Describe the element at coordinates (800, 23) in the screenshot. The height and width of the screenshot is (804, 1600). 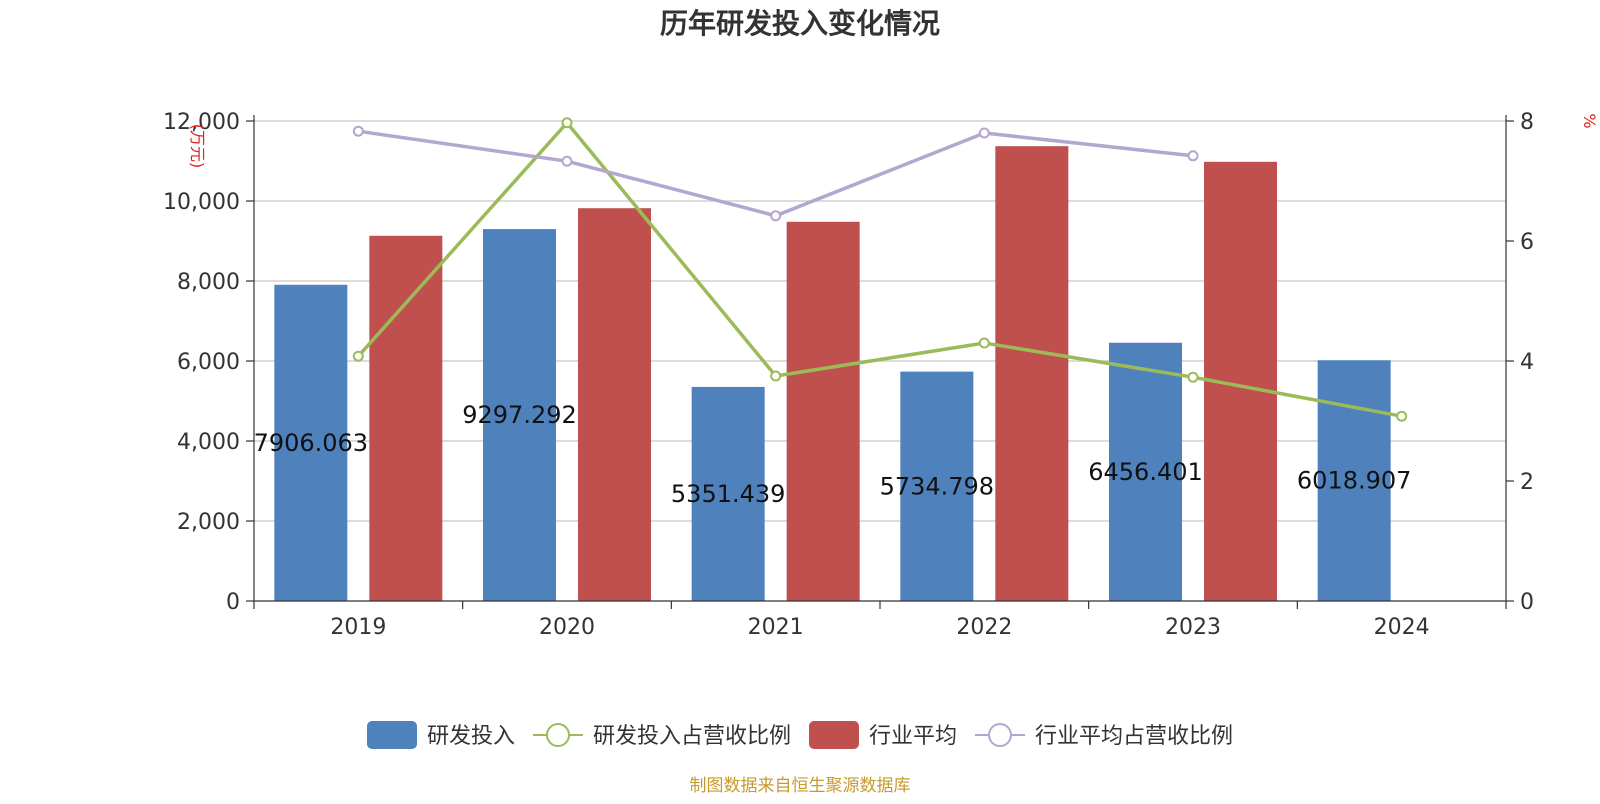
I see `chart-title: 历年研发投入变化情况` at that location.